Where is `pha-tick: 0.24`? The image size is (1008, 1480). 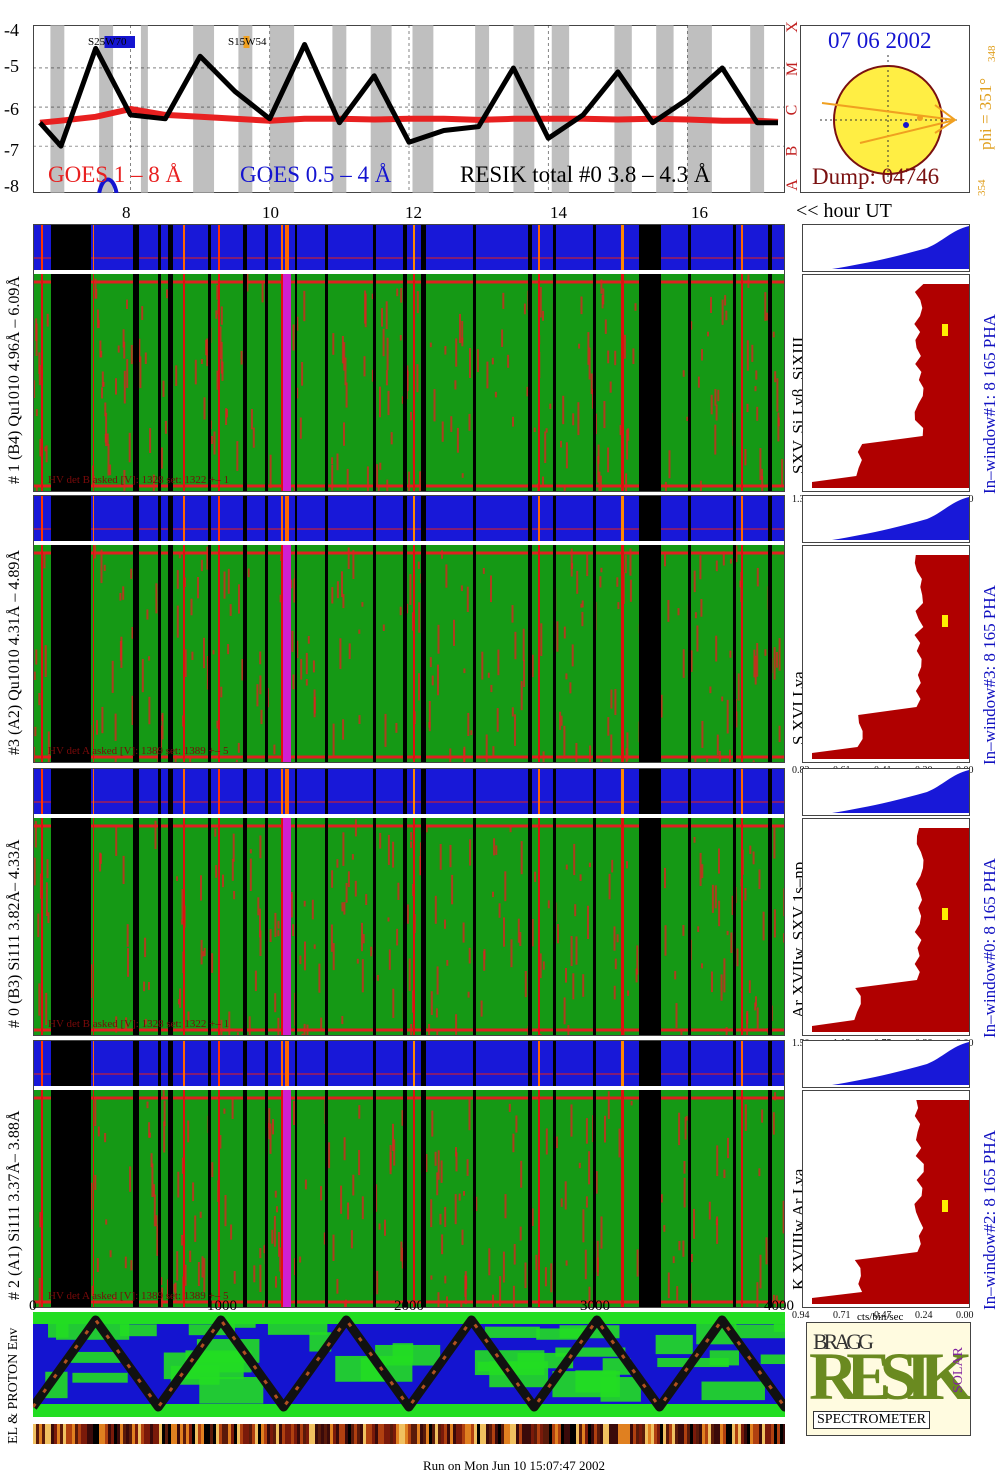 pha-tick: 0.24 is located at coordinates (924, 1315).